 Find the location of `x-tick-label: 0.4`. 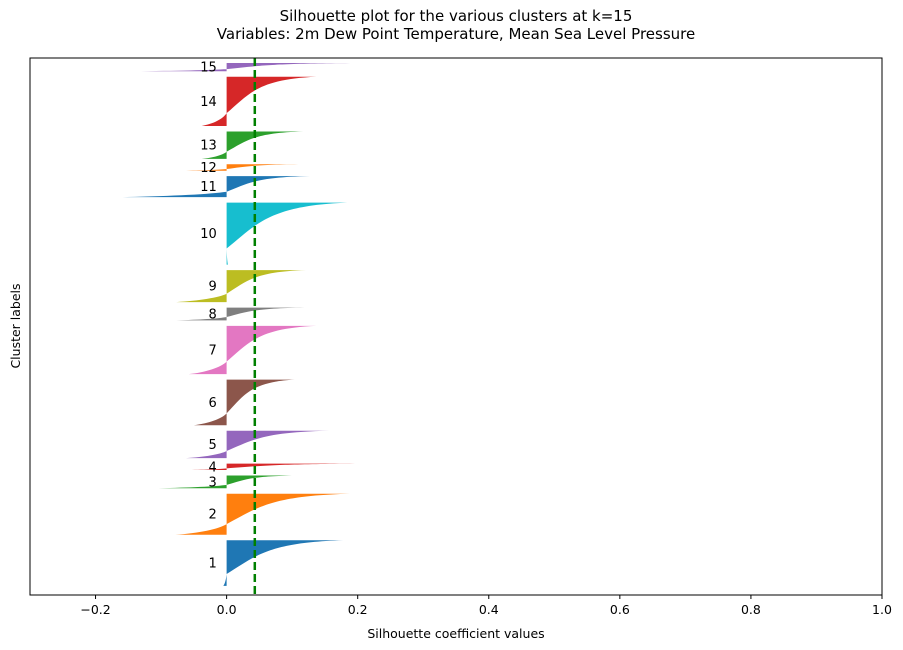

x-tick-label: 0.4 is located at coordinates (489, 609).